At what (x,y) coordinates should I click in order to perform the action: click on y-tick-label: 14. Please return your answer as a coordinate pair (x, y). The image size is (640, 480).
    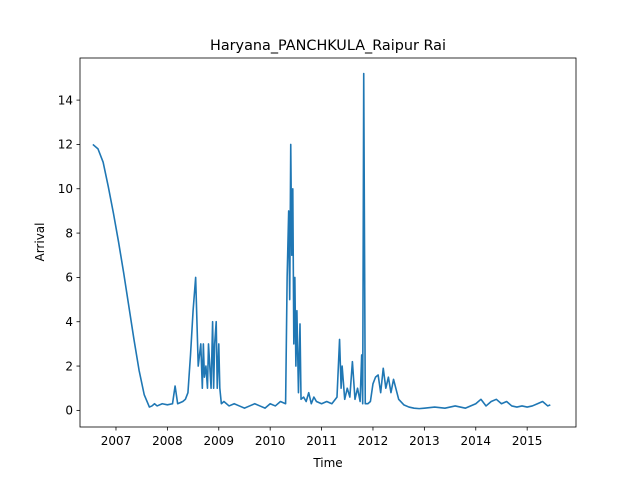
    Looking at the image, I should click on (65, 100).